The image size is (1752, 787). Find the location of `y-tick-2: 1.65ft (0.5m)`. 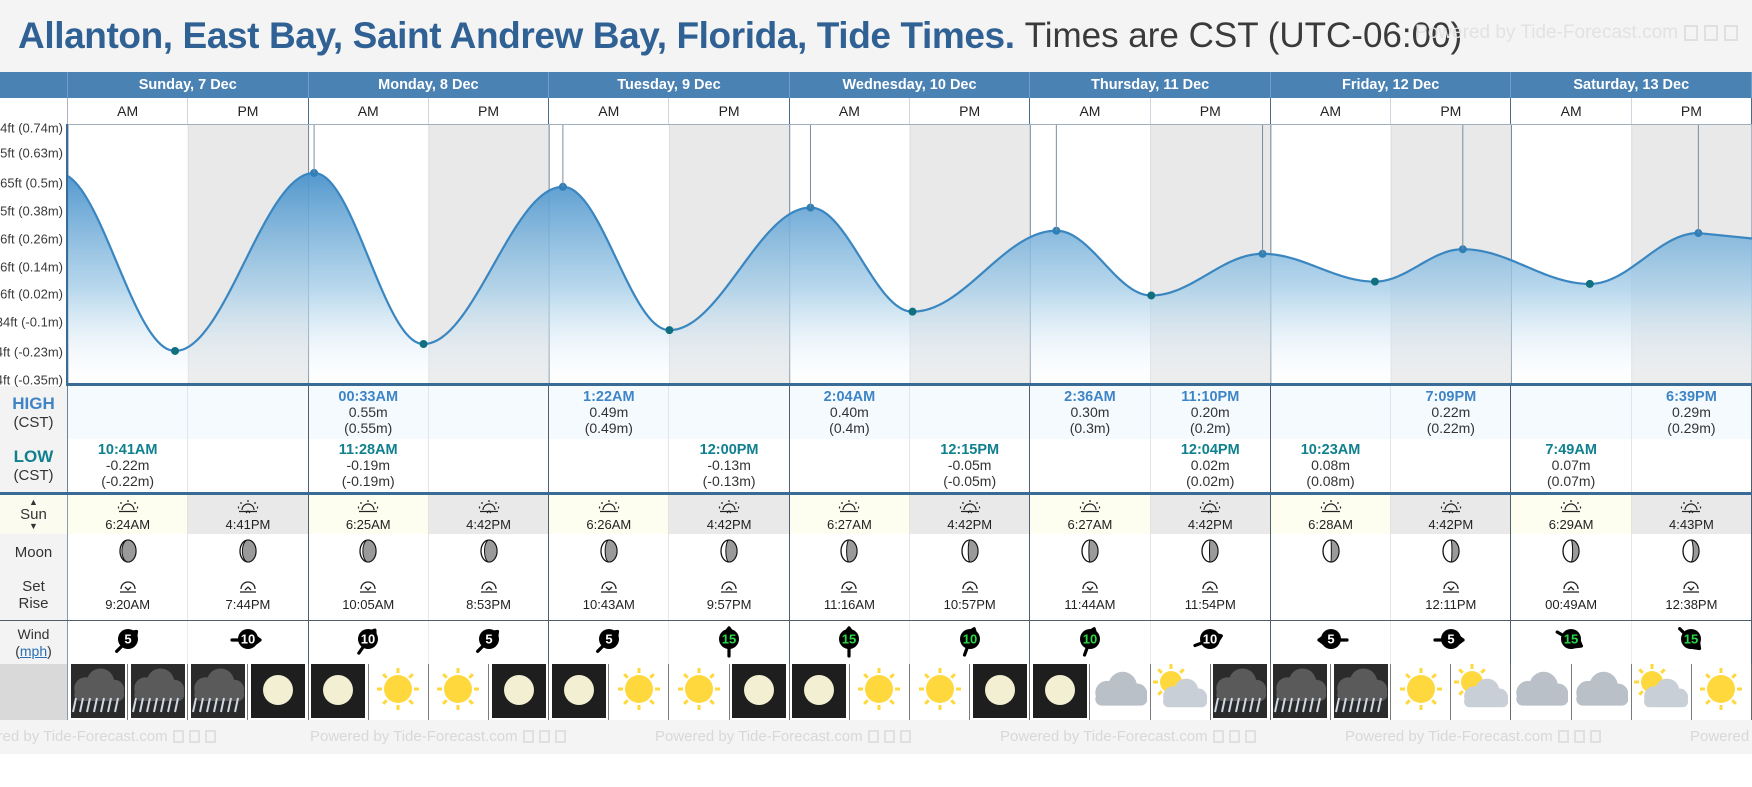

y-tick-2: 1.65ft (0.5m) is located at coordinates (31, 183).